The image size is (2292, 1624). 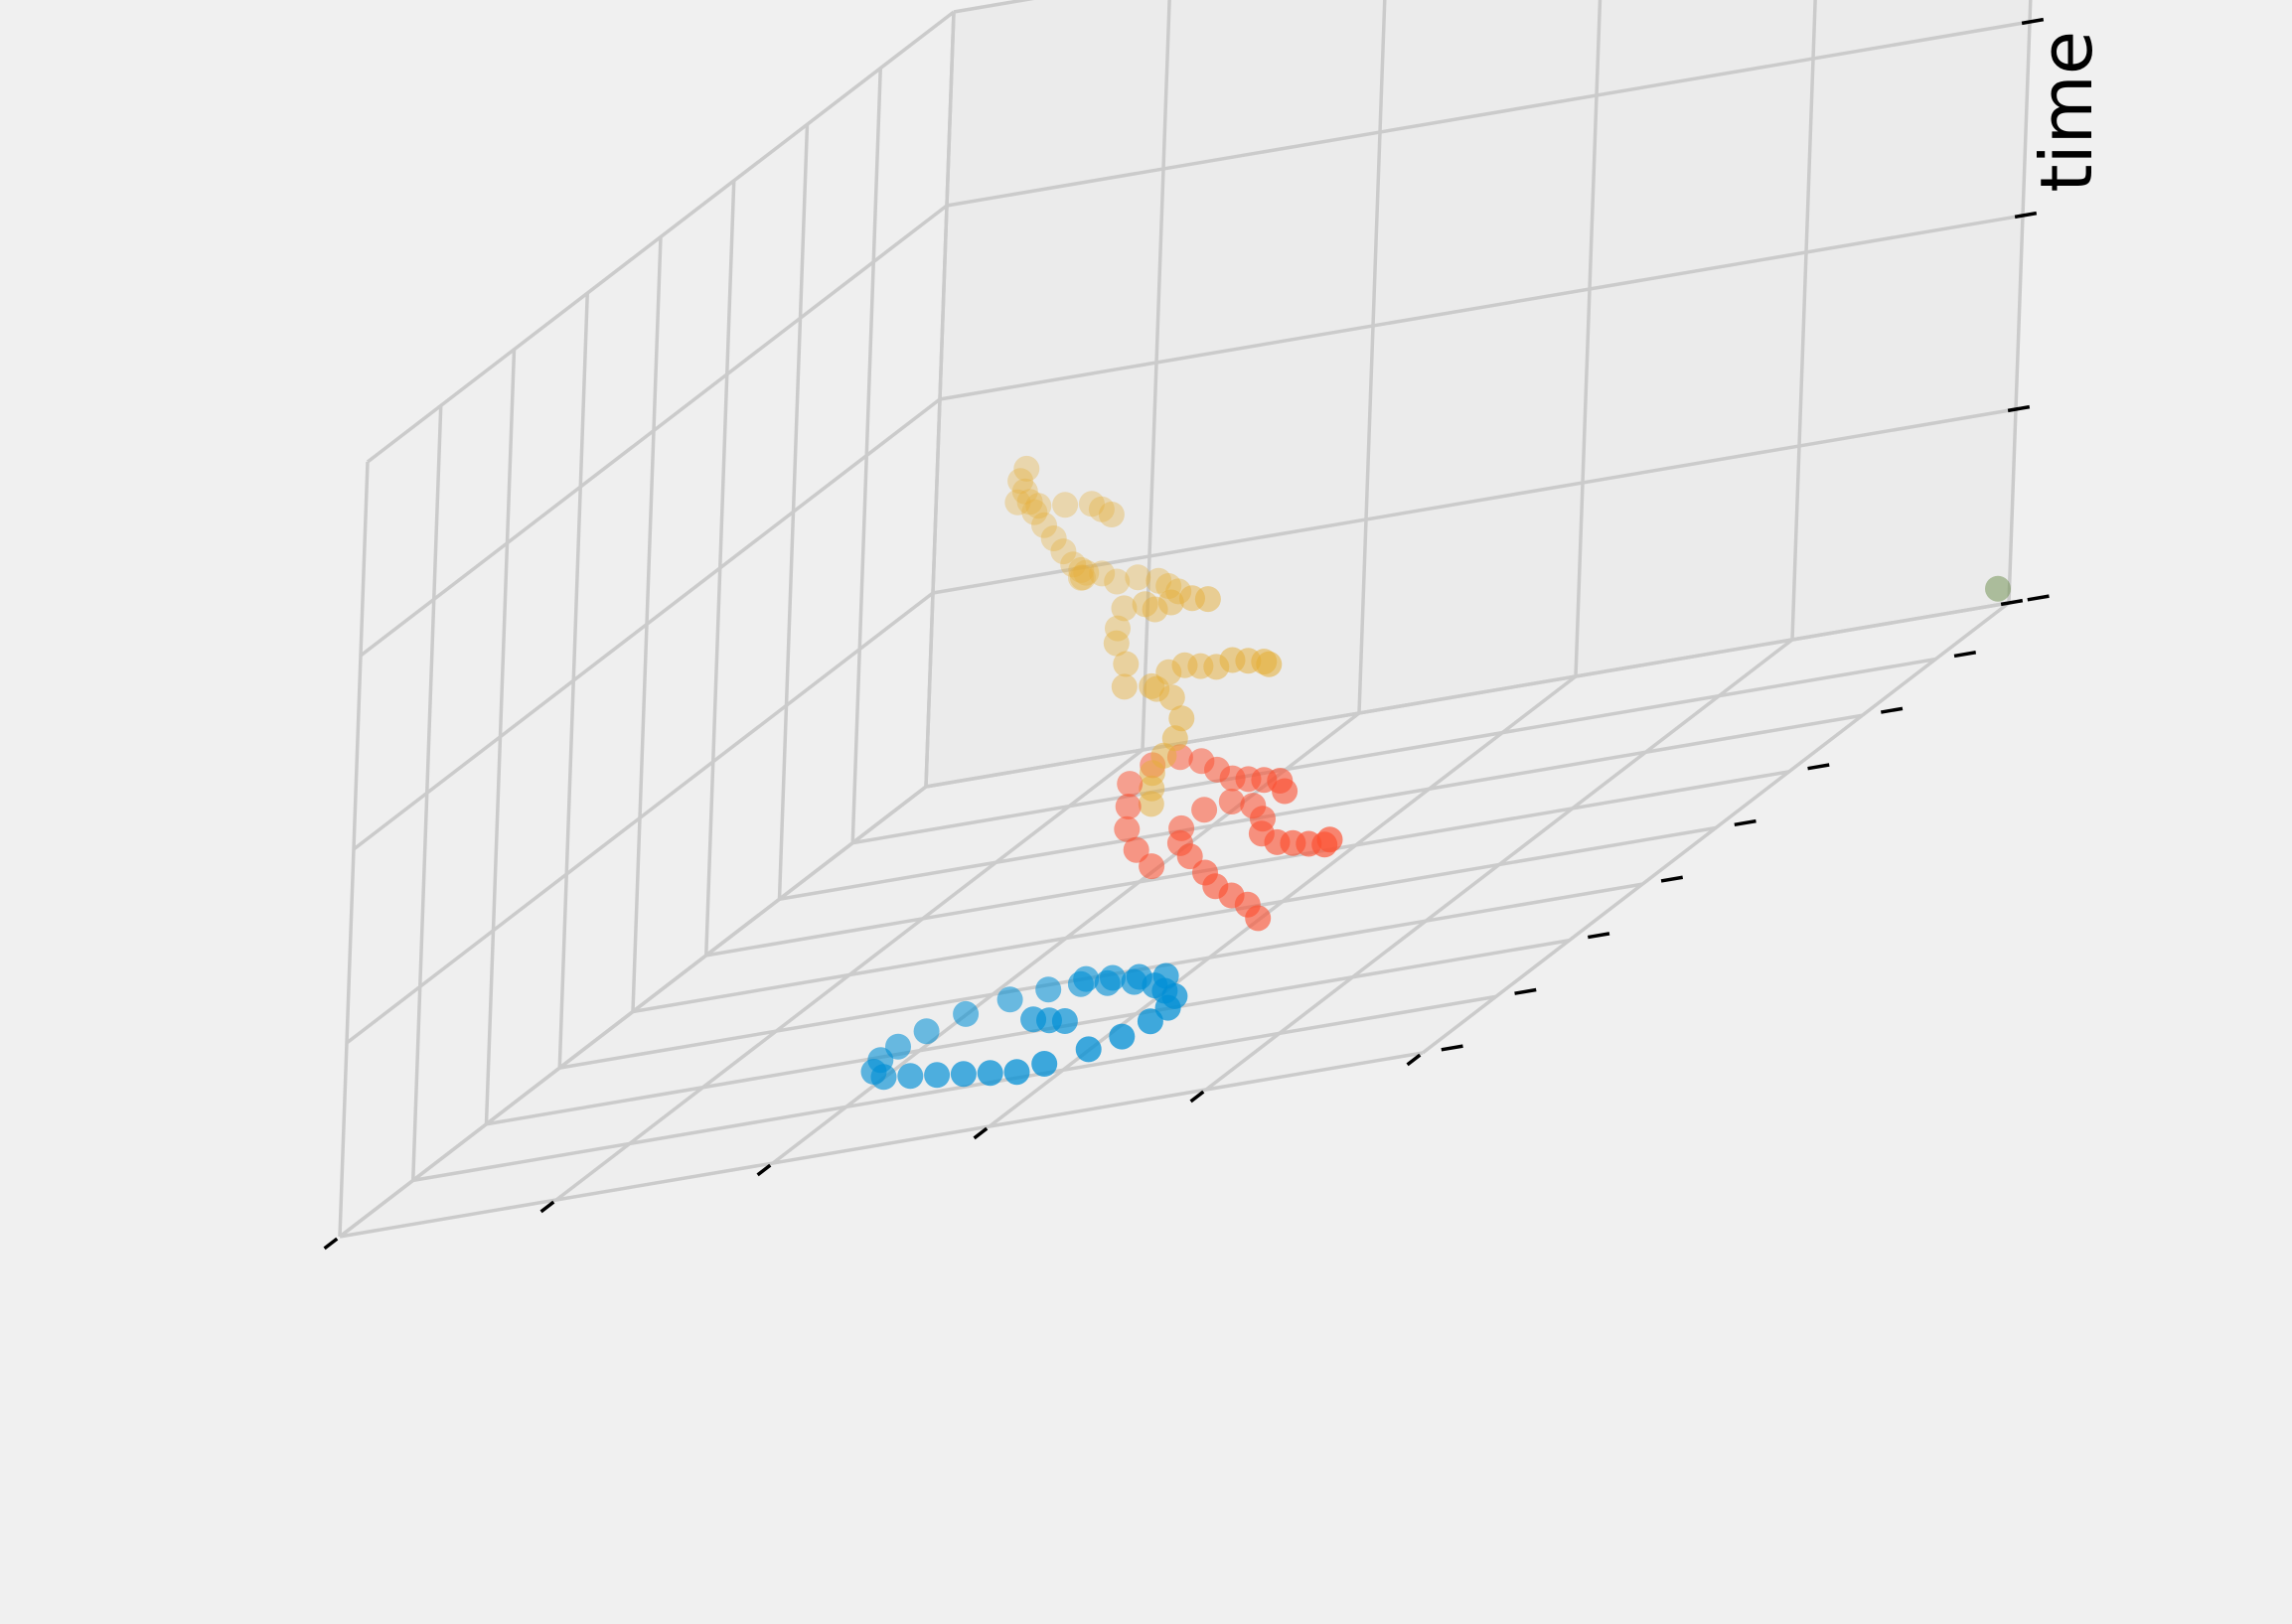 I want to click on z-axis-label: time, so click(x=2066, y=112).